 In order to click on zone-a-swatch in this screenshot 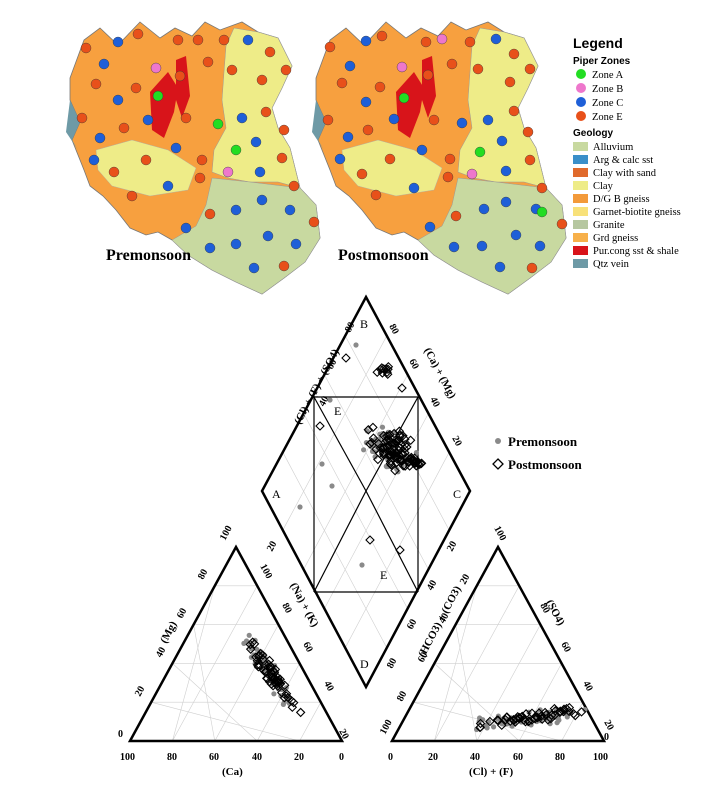, I will do `click(581, 74)`.